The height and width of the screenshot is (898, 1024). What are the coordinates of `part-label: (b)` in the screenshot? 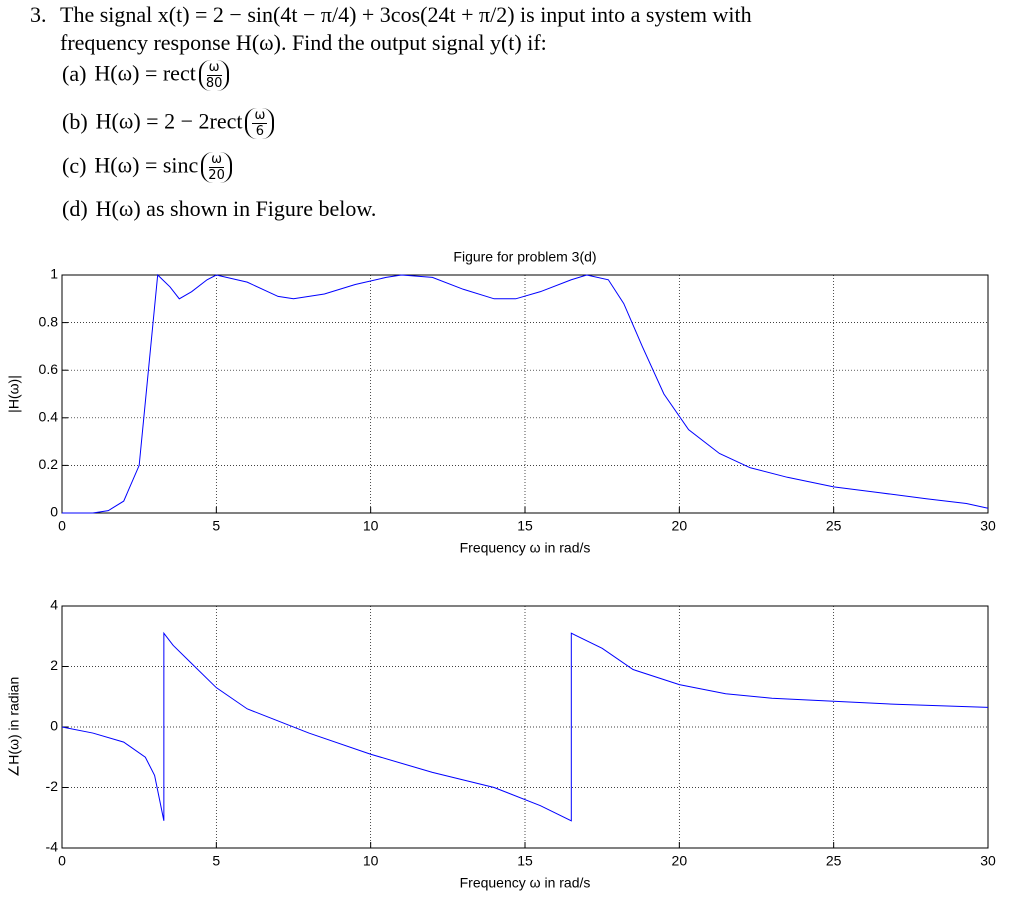 It's located at (75, 121).